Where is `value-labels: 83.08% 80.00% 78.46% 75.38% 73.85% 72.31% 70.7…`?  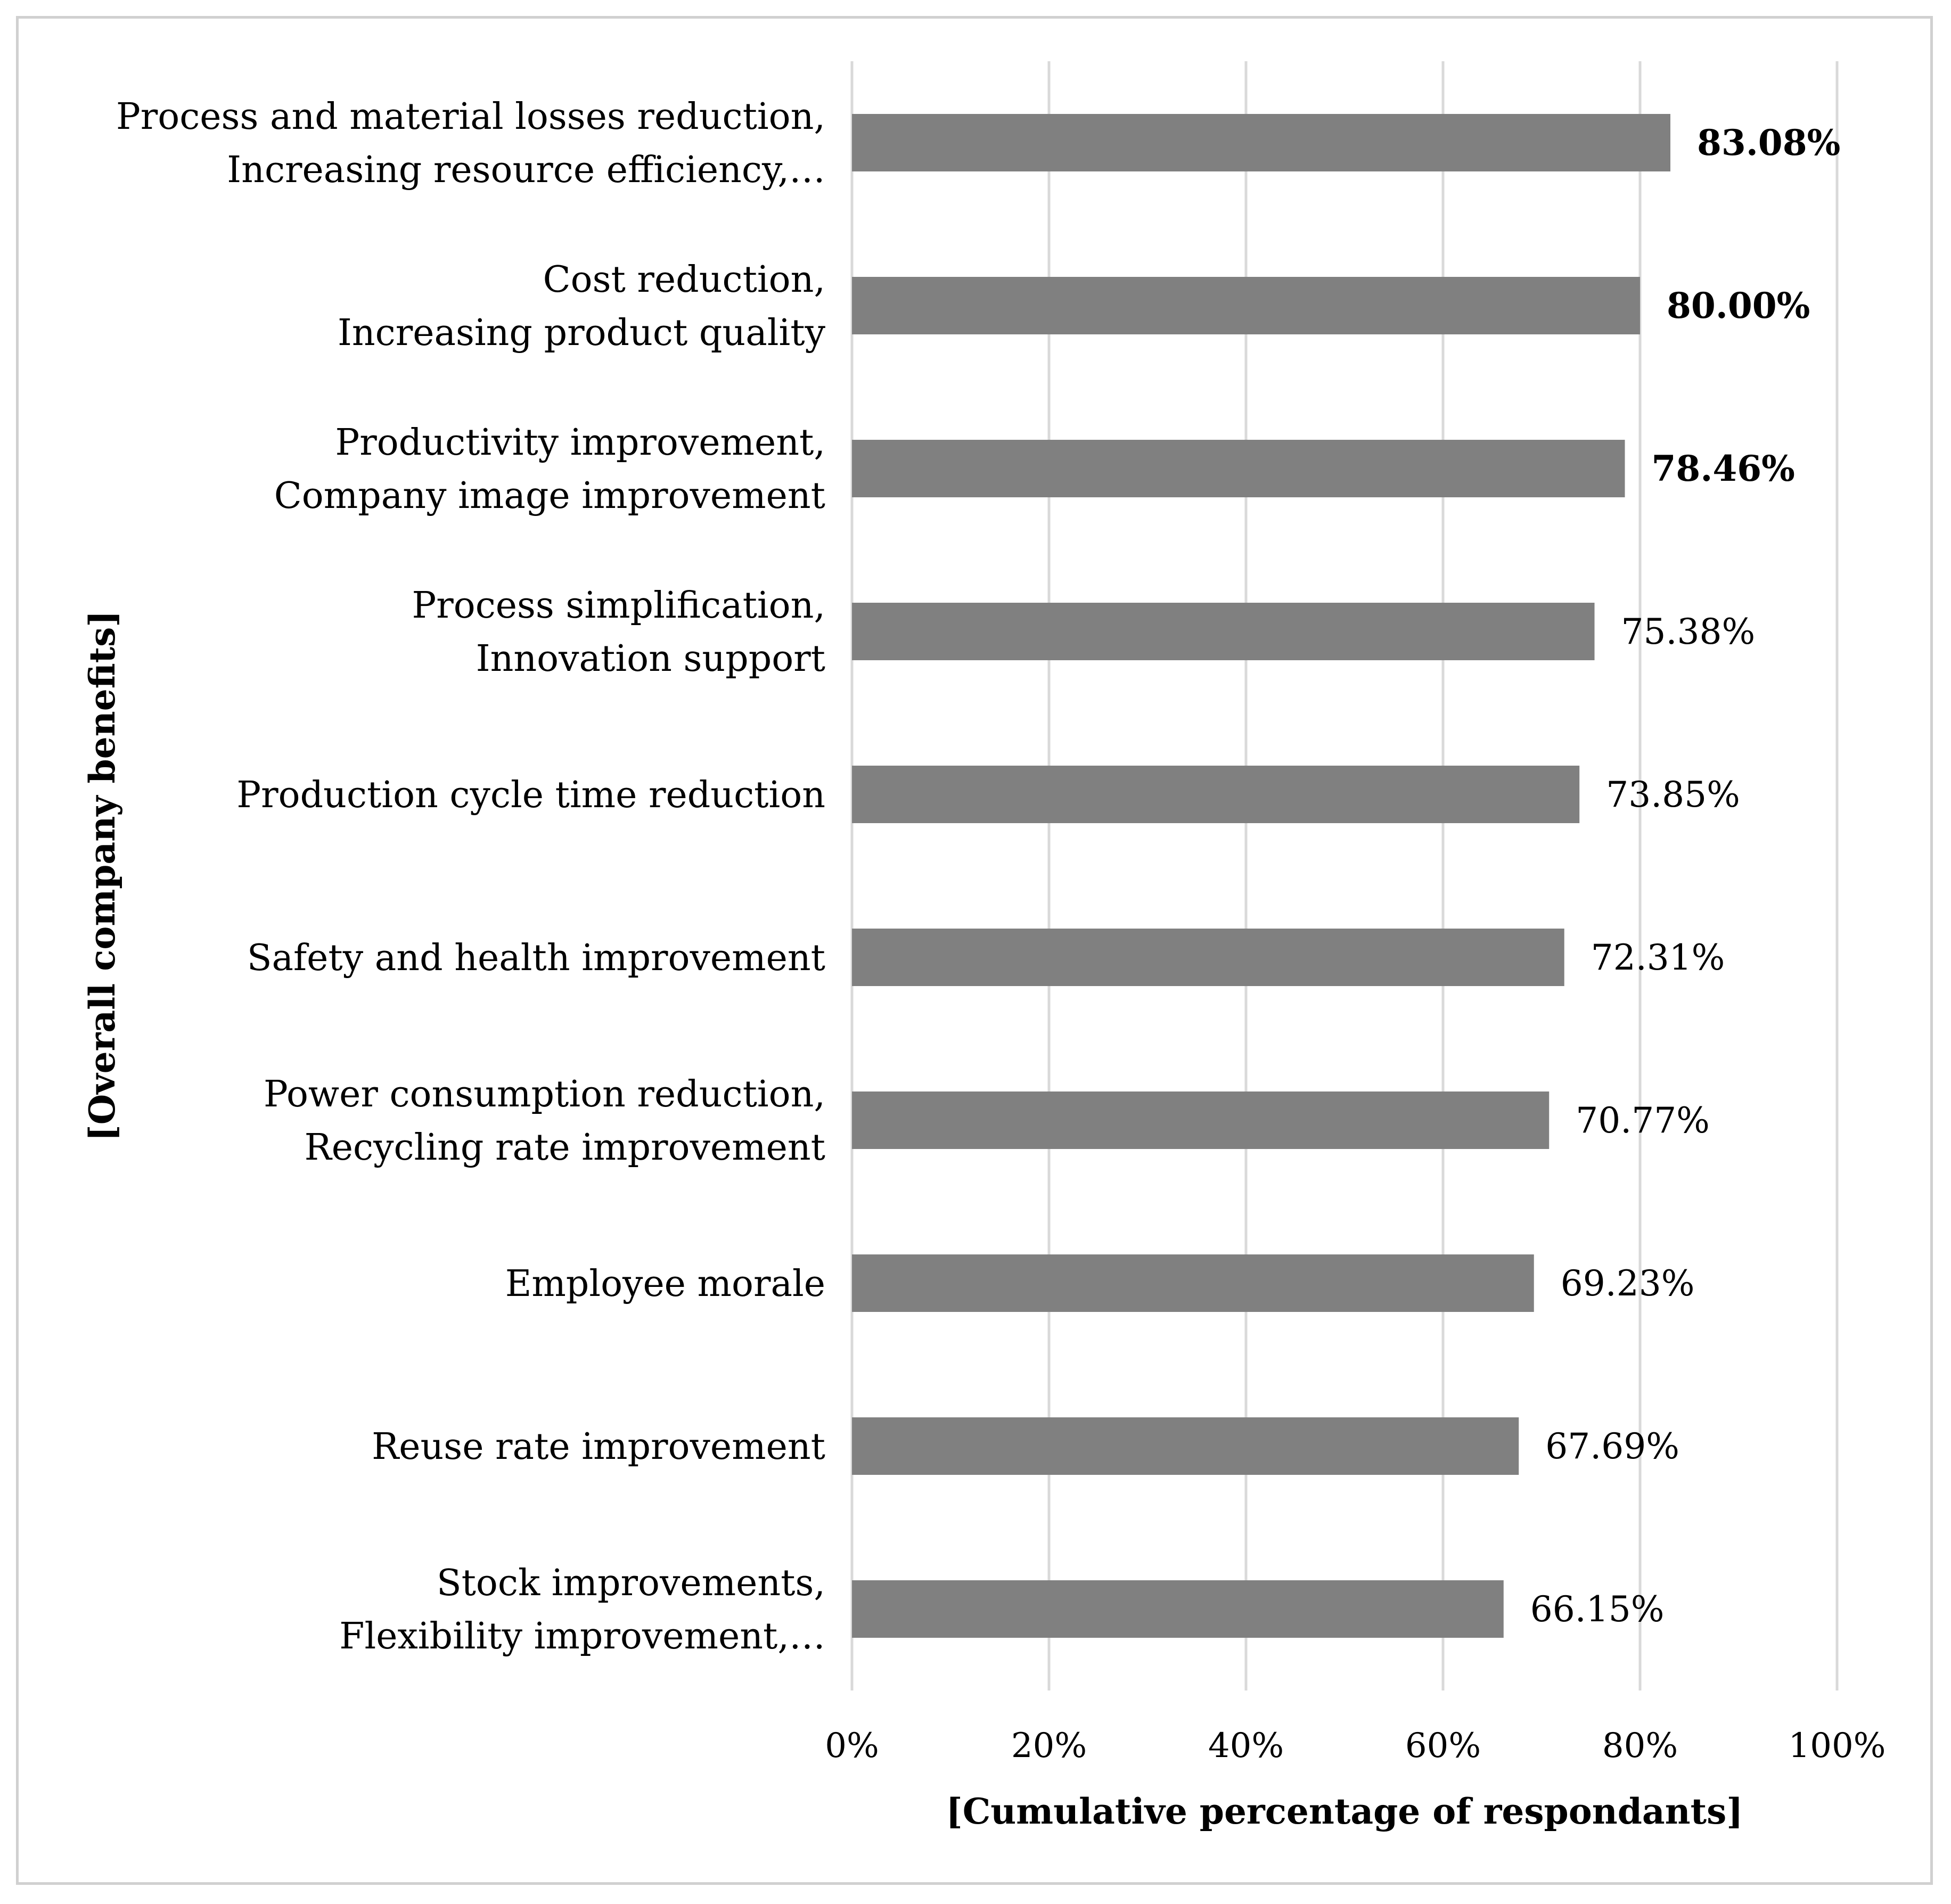
value-labels: 83.08% 80.00% 78.46% 75.38% 73.85% 72.31% 70.7… is located at coordinates (1685, 876).